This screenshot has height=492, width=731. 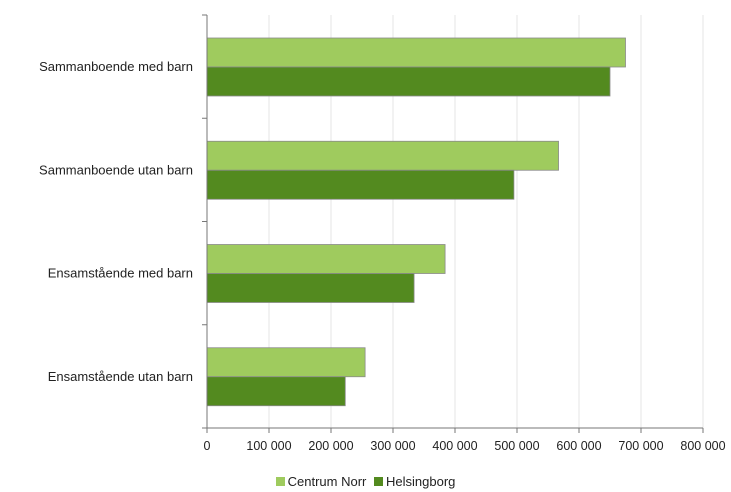 I want to click on category-label: Ensamstående utan barn, so click(x=120, y=376).